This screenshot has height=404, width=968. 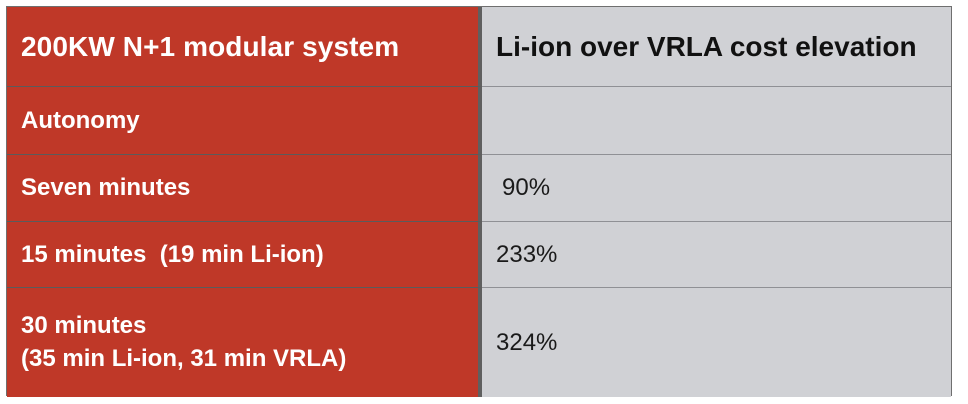 What do you see at coordinates (526, 187) in the screenshot?
I see `row-seven-minutes-value: 90%` at bounding box center [526, 187].